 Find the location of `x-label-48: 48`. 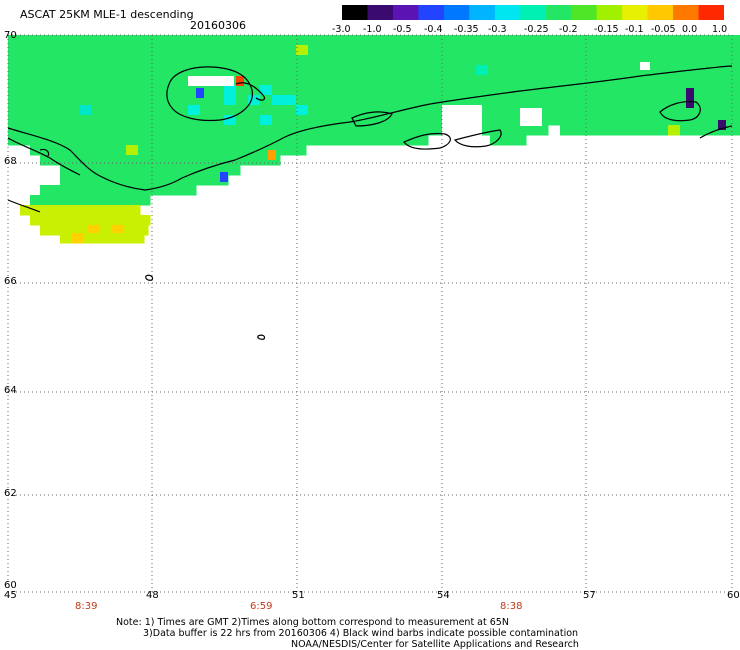

x-label-48: 48 is located at coordinates (152, 595).